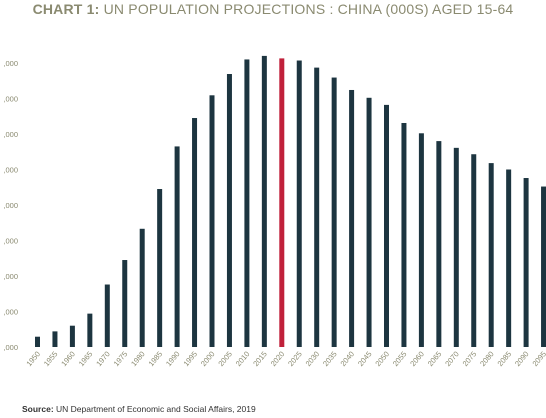 The image size is (546, 418). What do you see at coordinates (160, 268) in the screenshot?
I see `bar-1985` at bounding box center [160, 268].